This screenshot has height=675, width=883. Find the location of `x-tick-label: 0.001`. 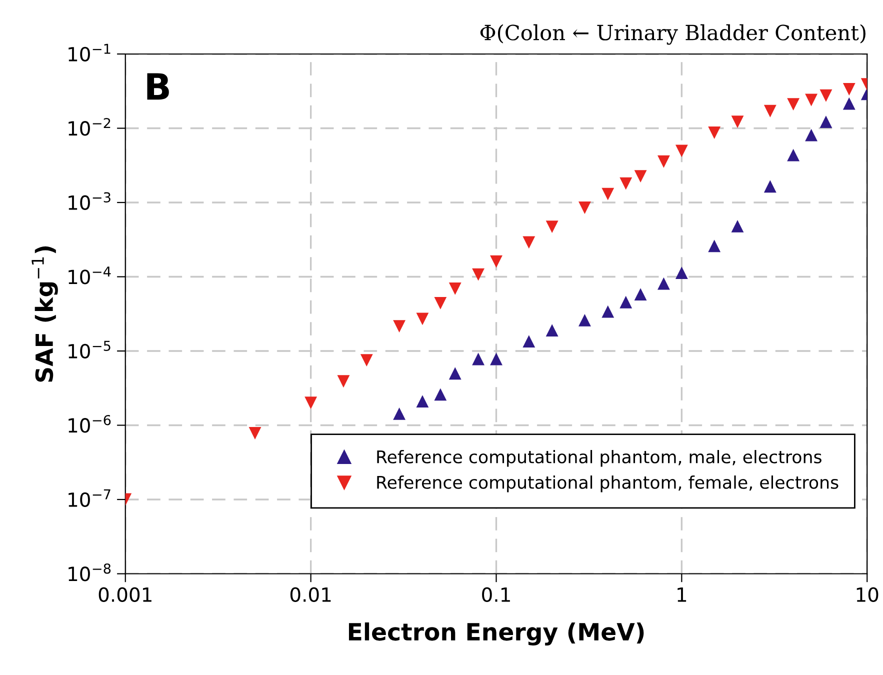

x-tick-label: 0.001 is located at coordinates (125, 594).